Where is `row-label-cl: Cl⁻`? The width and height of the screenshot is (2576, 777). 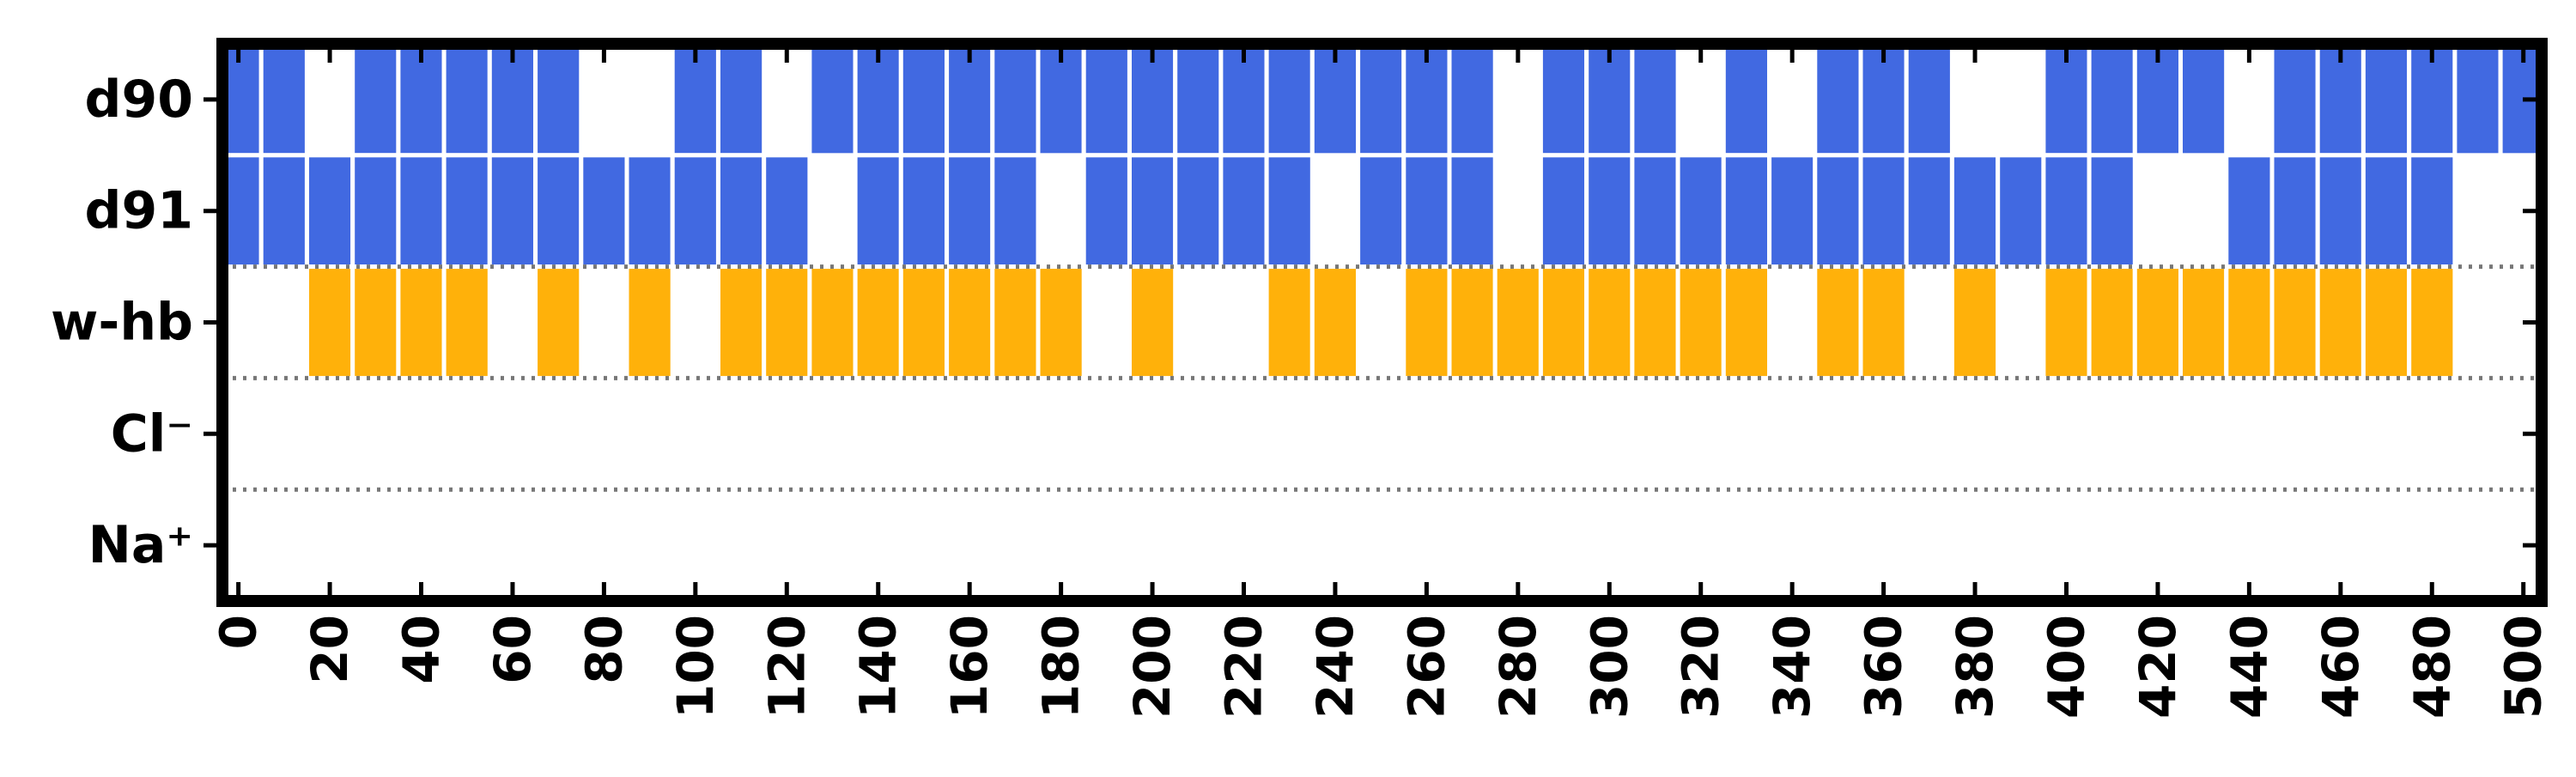 row-label-cl: Cl⁻ is located at coordinates (152, 434).